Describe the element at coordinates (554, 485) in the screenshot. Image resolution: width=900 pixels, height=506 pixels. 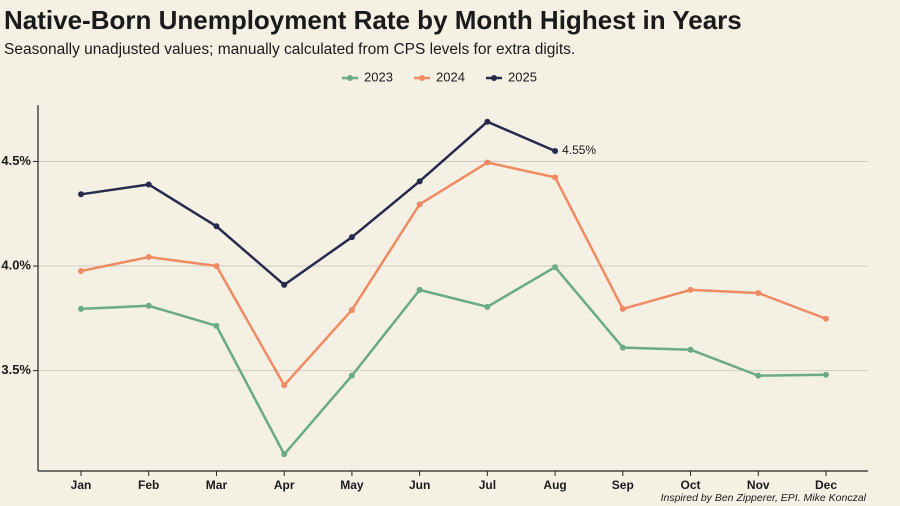
I see `x-tick-label: Aug` at that location.